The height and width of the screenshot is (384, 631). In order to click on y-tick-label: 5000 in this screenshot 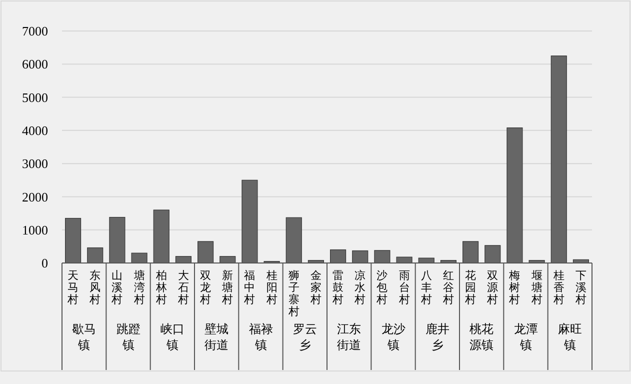, I will do `click(35, 97)`.